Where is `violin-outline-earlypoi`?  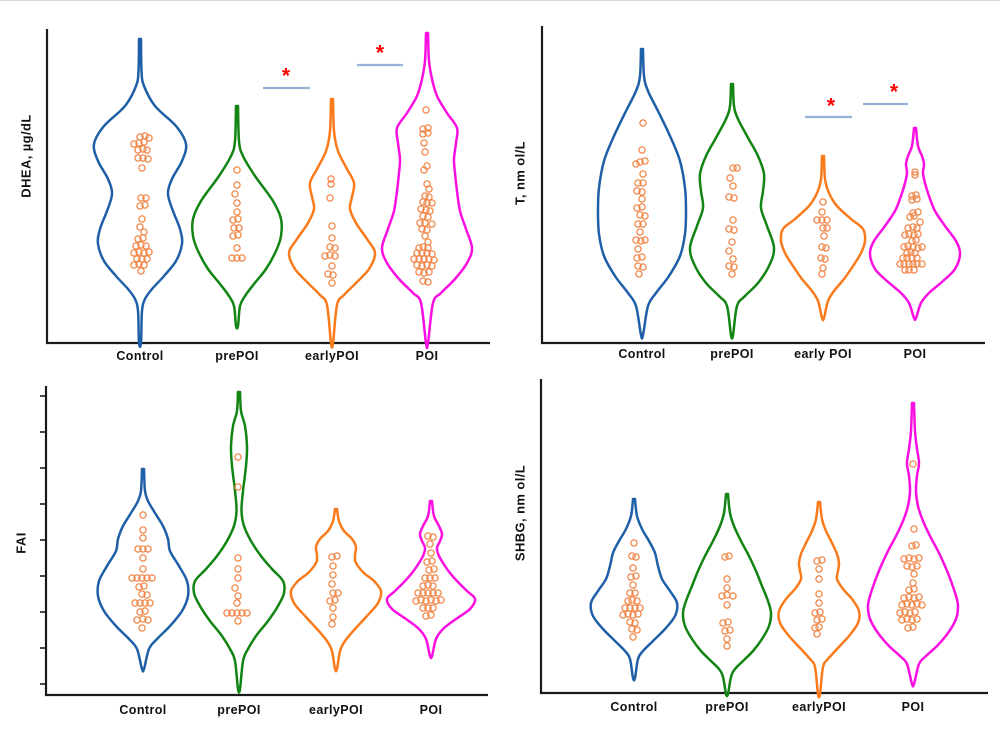
violin-outline-earlypoi is located at coordinates (332, 223).